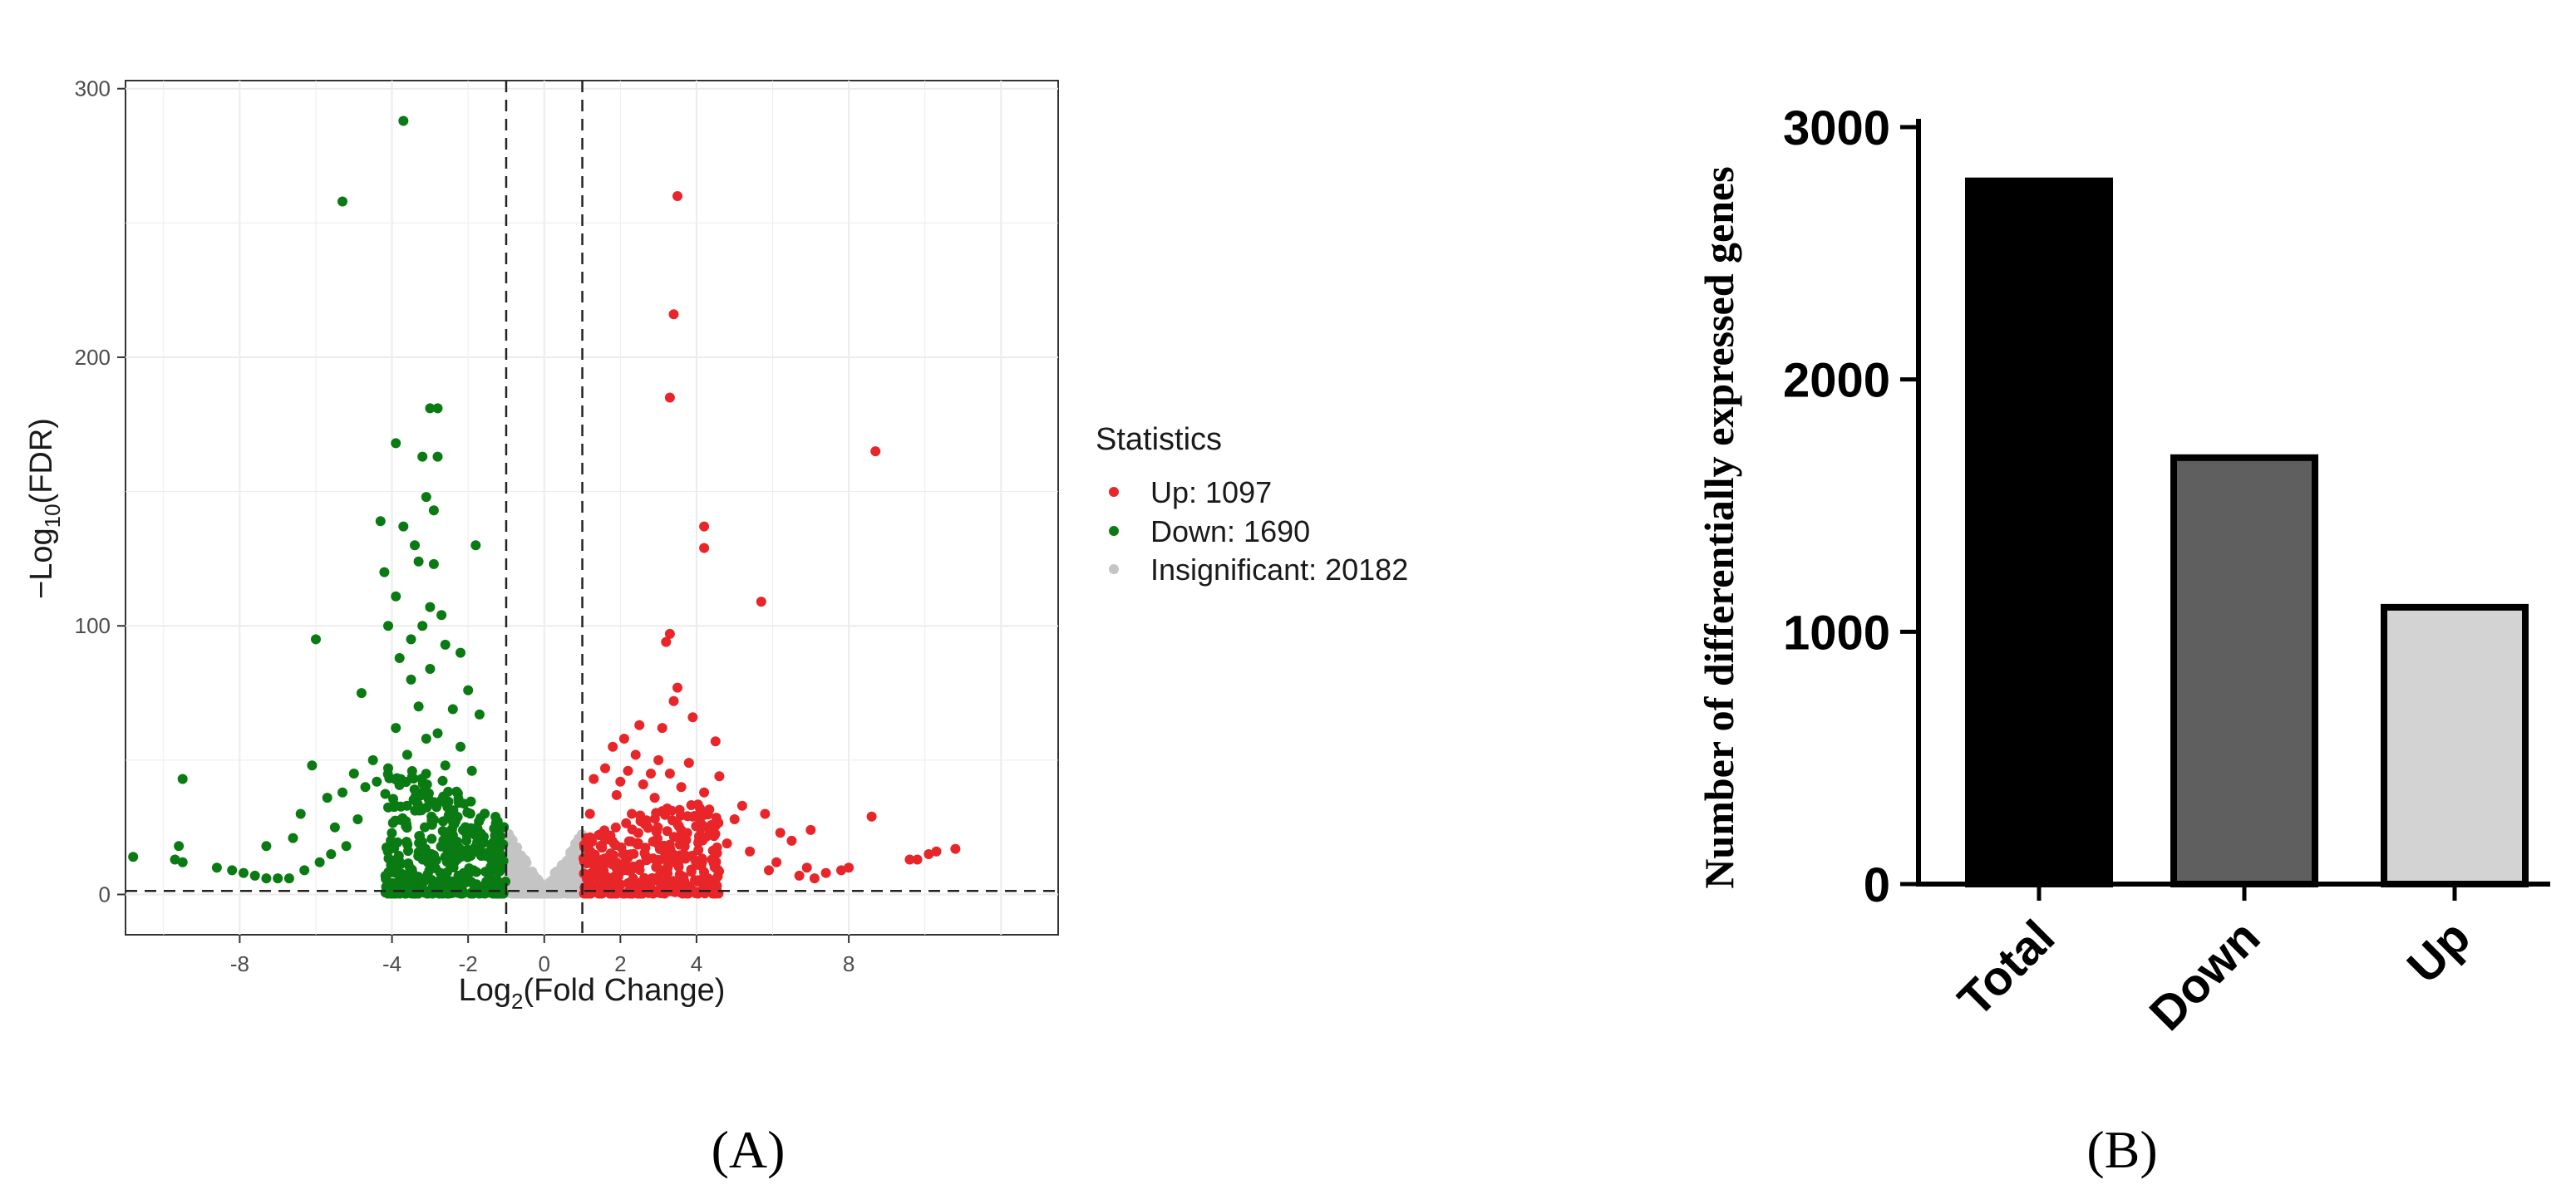 The height and width of the screenshot is (1194, 2576). Describe the element at coordinates (1159, 439) in the screenshot. I see `legend-title: Statistics` at that location.